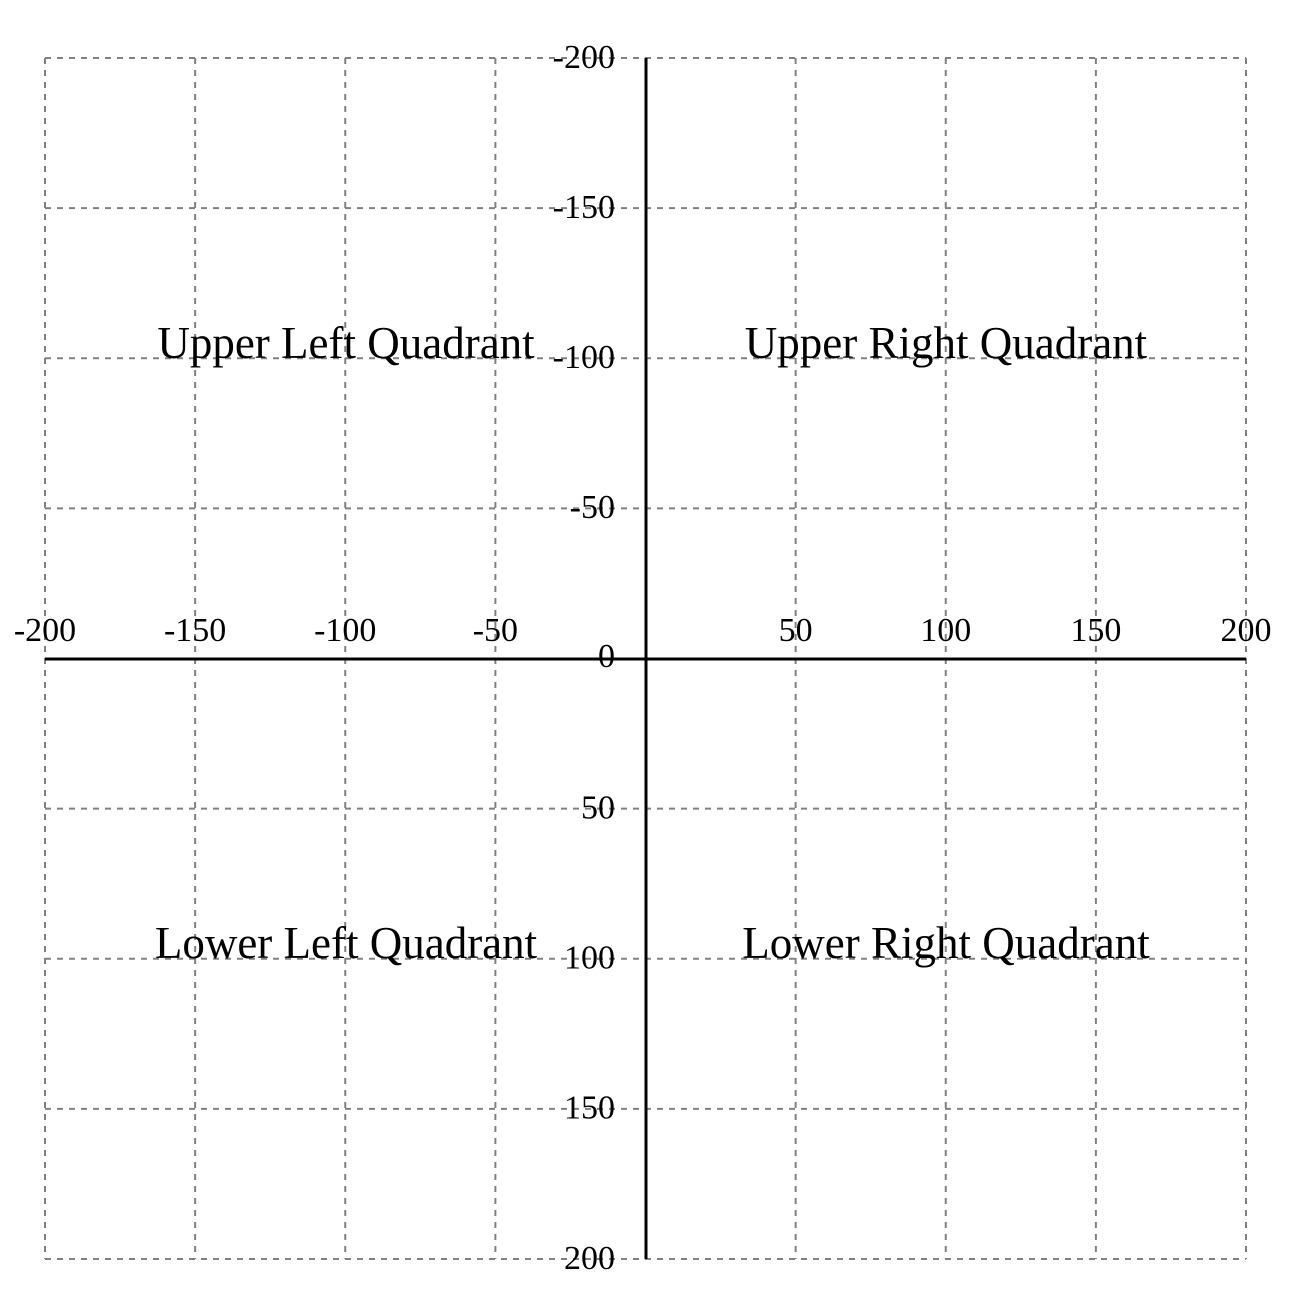 Image resolution: width=1290 pixels, height=1294 pixels. I want to click on y-tick-label: 150, so click(589, 1108).